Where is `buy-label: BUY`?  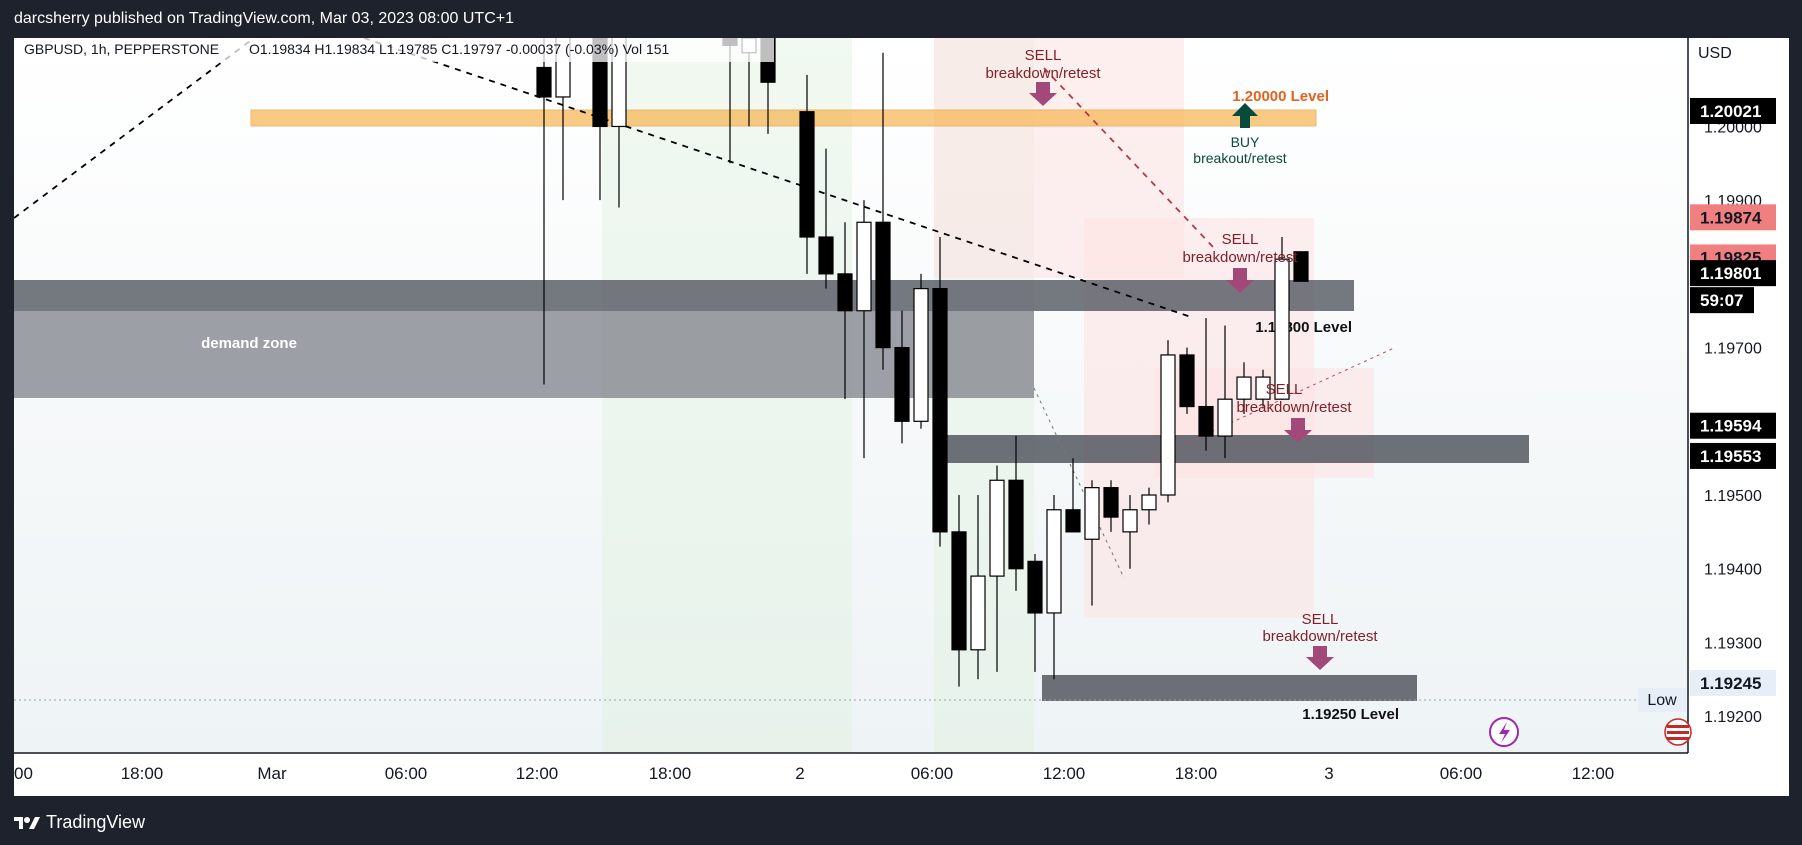 buy-label: BUY is located at coordinates (1245, 142).